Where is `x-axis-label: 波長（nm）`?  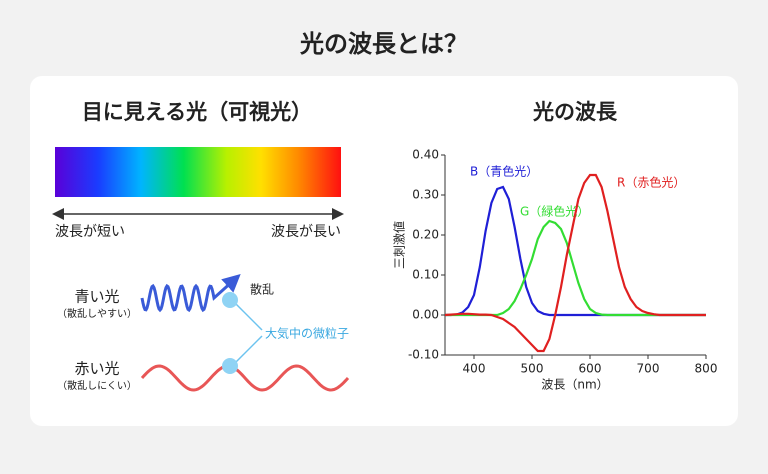 x-axis-label: 波長（nm） is located at coordinates (574, 385).